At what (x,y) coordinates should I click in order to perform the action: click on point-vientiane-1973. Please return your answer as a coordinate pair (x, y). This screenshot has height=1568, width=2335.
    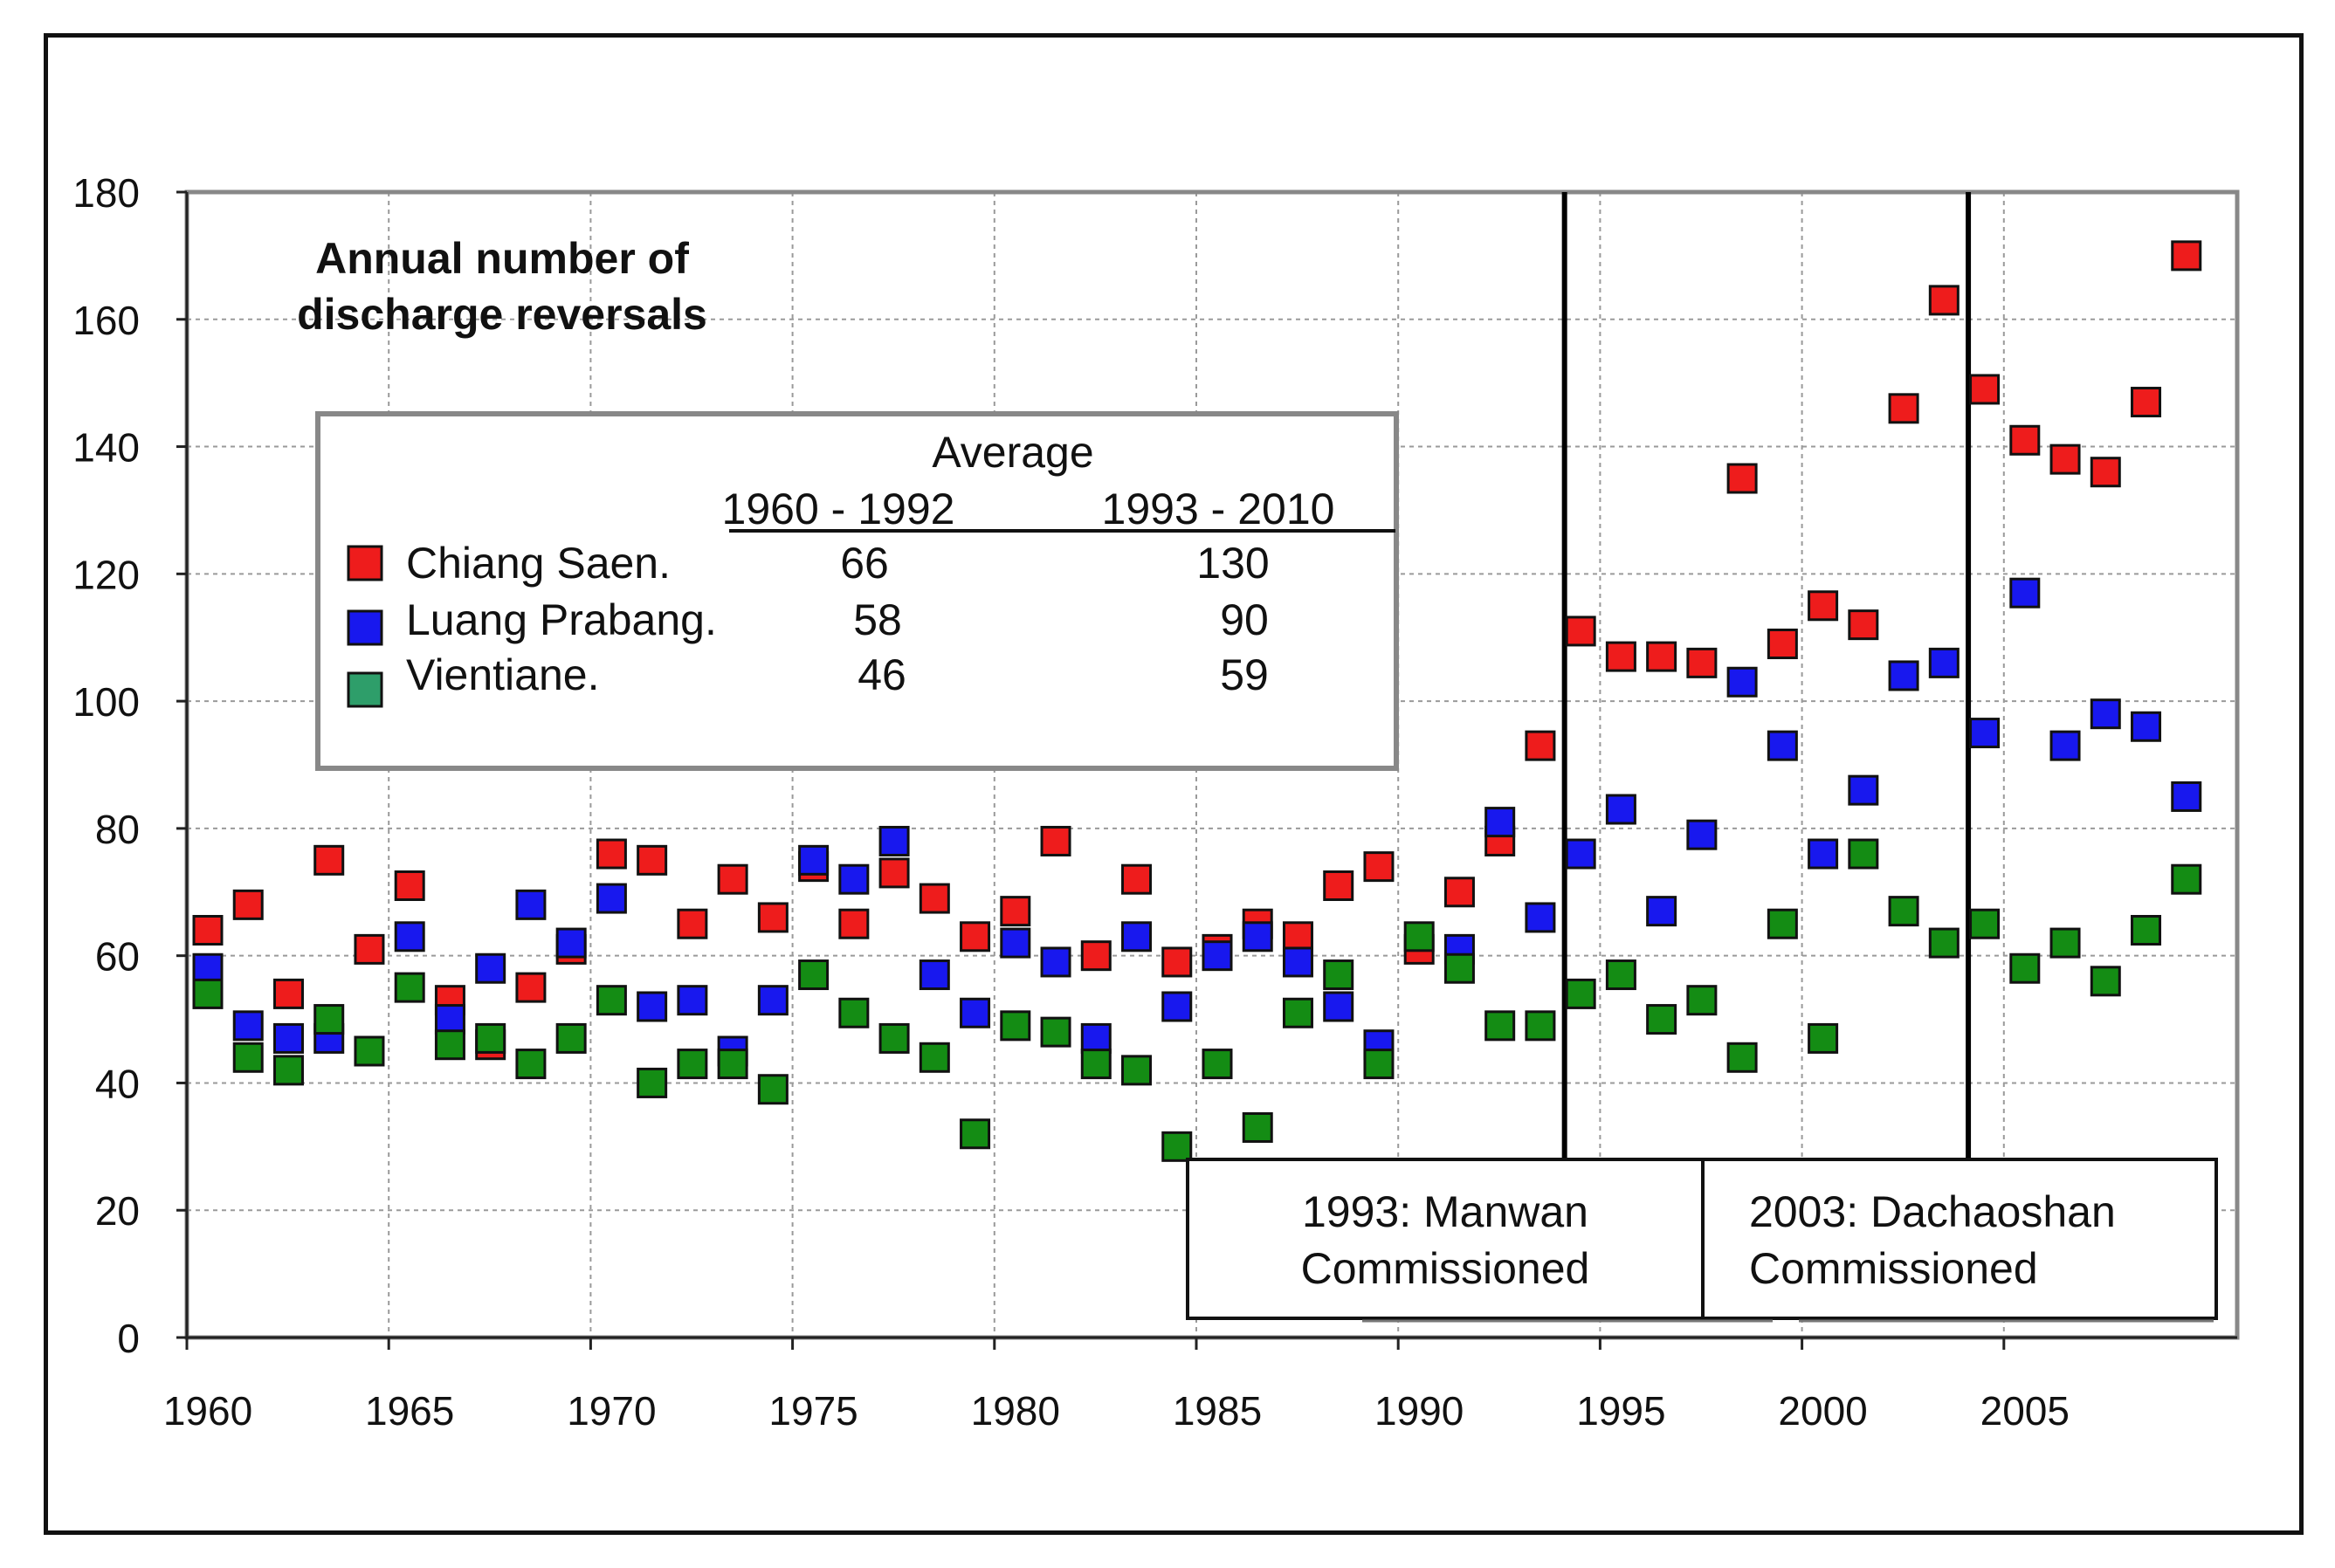
    Looking at the image, I should click on (732, 1064).